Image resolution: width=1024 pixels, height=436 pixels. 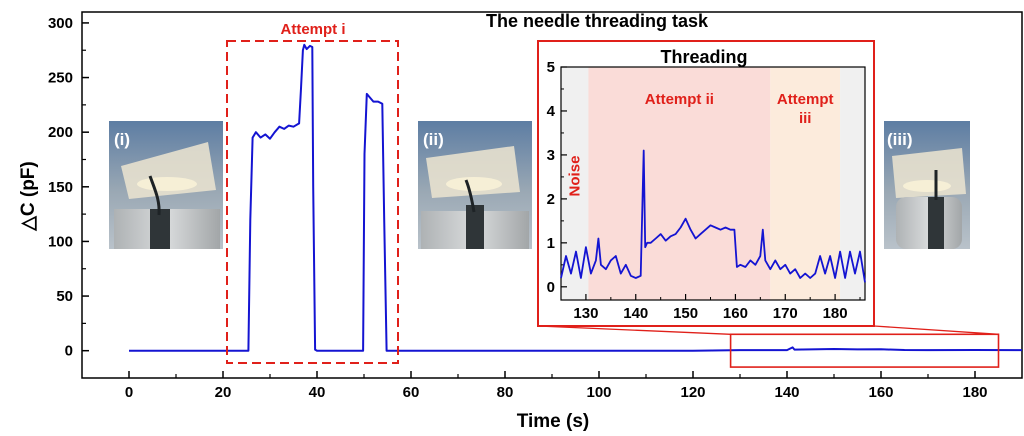 I want to click on x-tick-label: 80, so click(x=505, y=392).